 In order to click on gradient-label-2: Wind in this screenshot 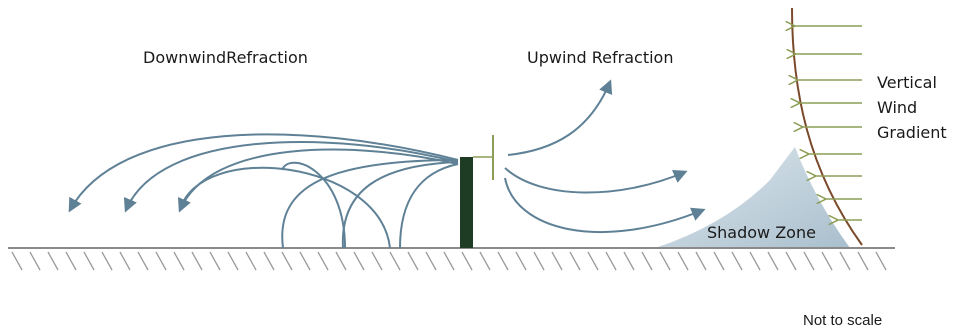, I will do `click(897, 107)`.